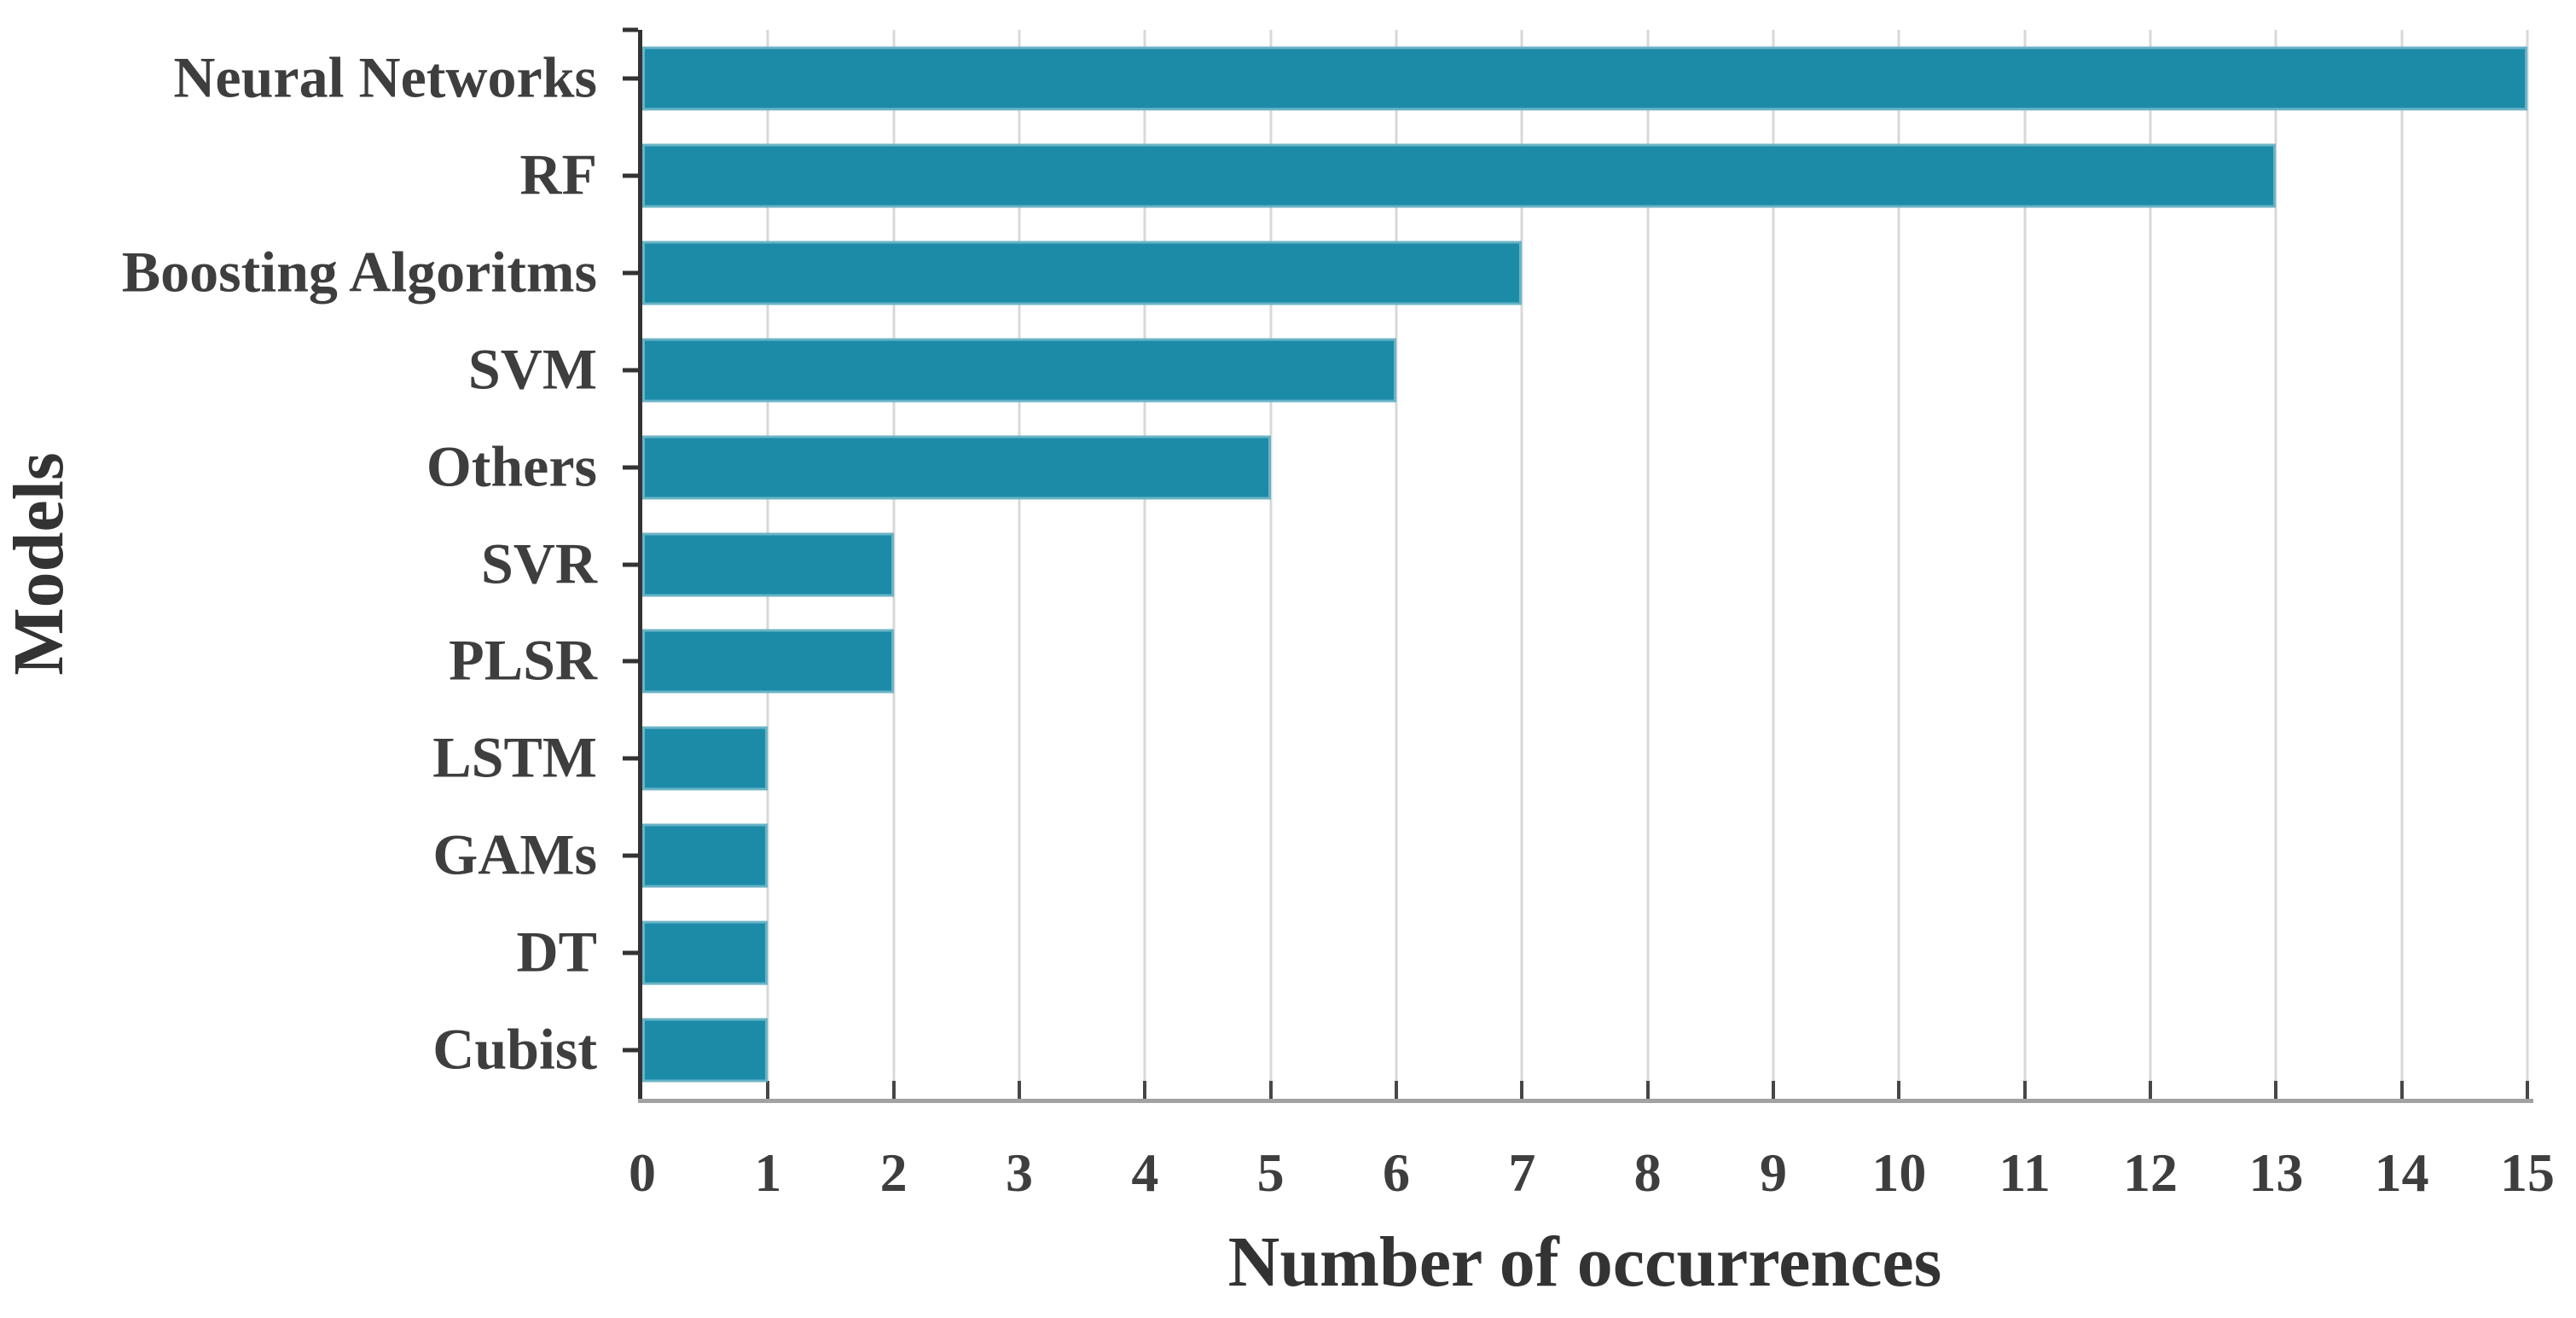  Describe the element at coordinates (1584, 1262) in the screenshot. I see `x-axis-title: Number of occurrences` at that location.